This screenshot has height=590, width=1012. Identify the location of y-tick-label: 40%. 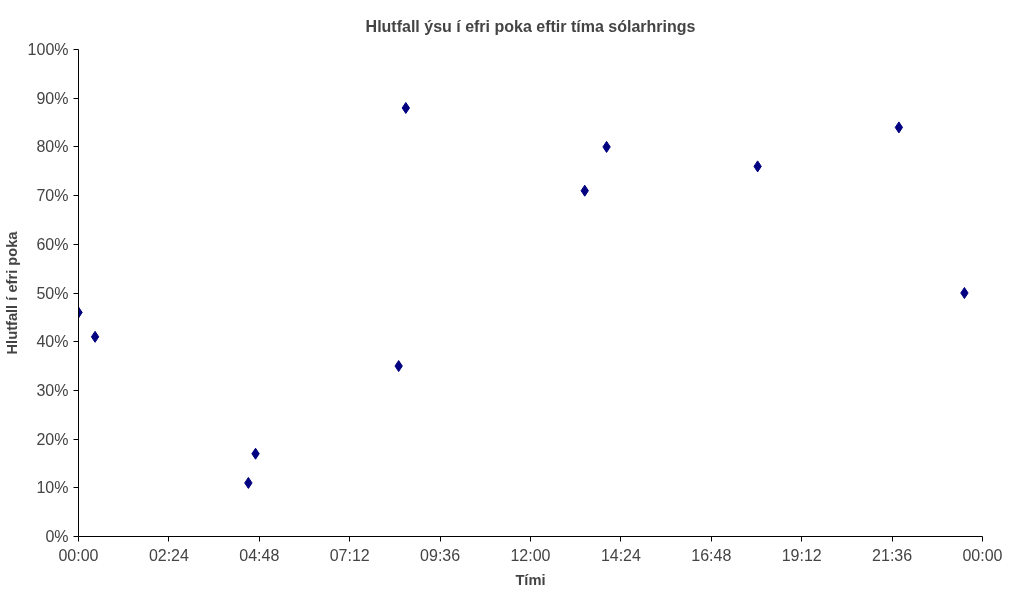
(52, 342).